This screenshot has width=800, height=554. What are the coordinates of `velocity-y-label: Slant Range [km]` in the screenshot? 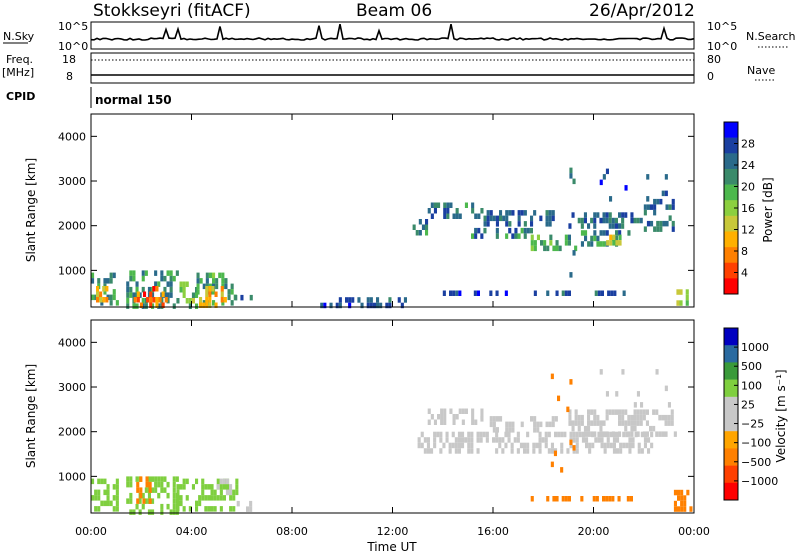 It's located at (31, 416).